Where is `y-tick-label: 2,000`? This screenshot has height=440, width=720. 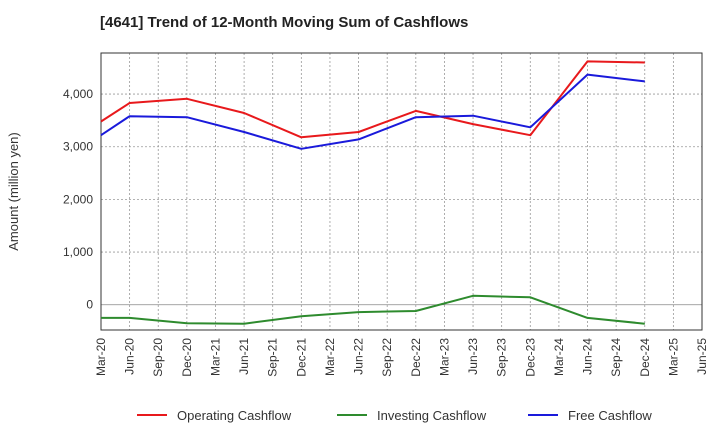
y-tick-label: 2,000 is located at coordinates (78, 199).